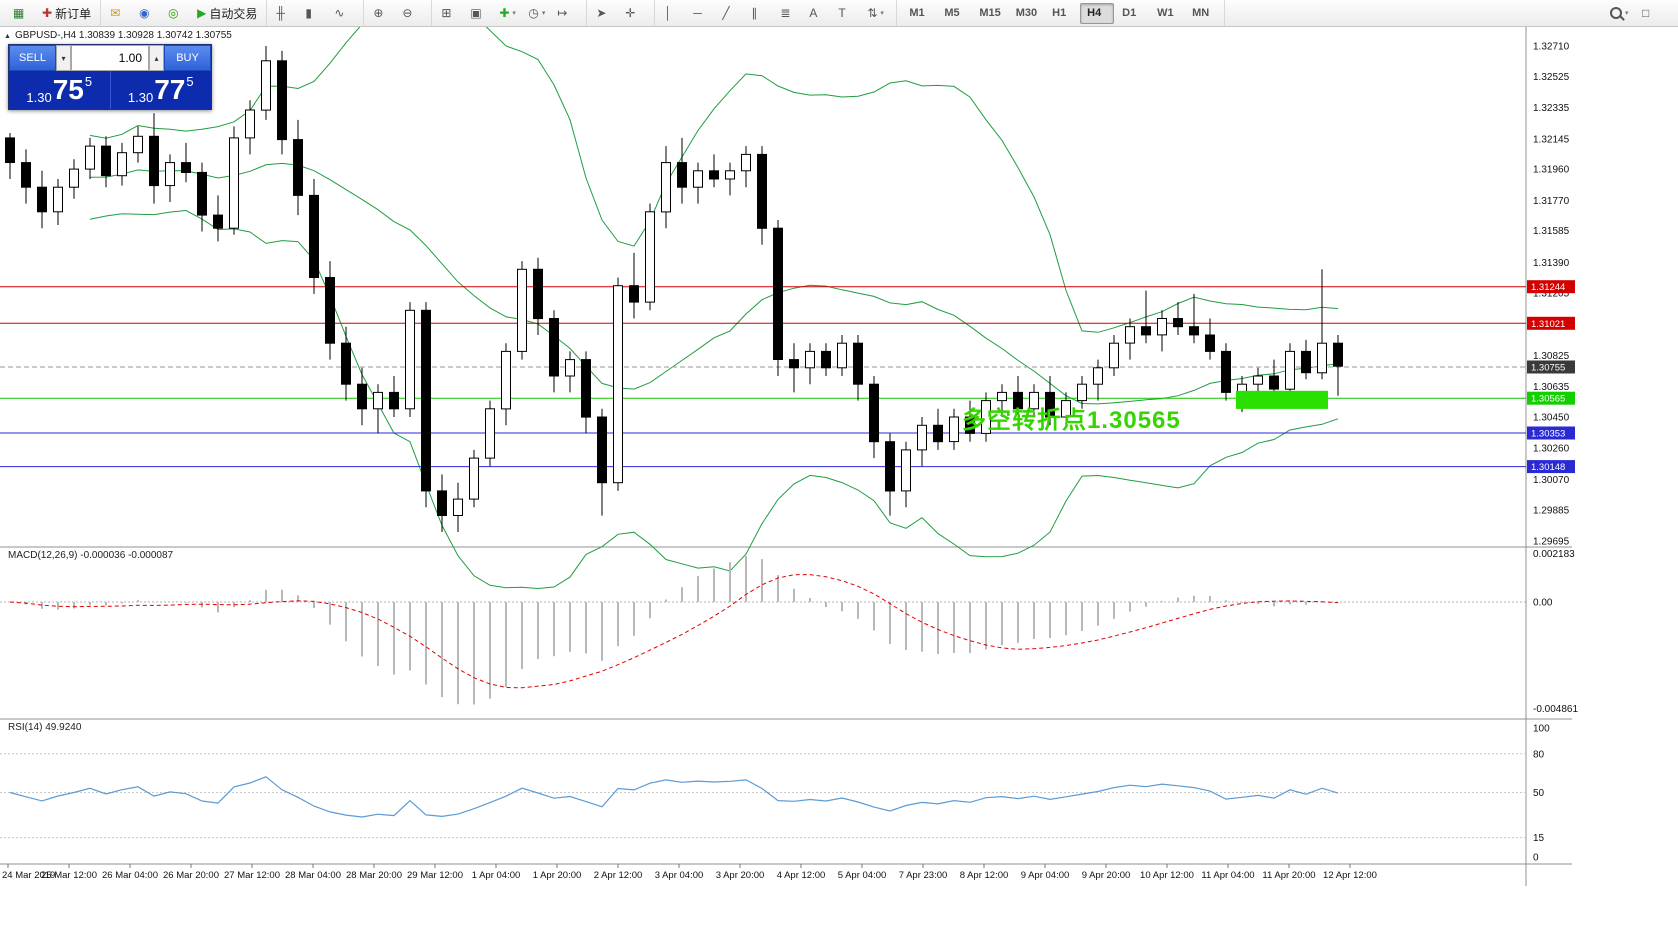 Image resolution: width=1678 pixels, height=950 pixels. Describe the element at coordinates (990, 13) in the screenshot. I see `timeframe-m15-button: M15` at that location.